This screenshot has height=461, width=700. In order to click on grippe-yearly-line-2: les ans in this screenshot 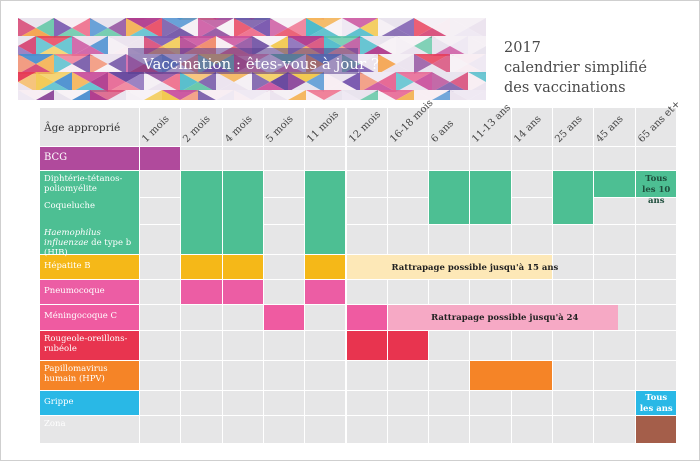, I will do `click(656, 409)`.